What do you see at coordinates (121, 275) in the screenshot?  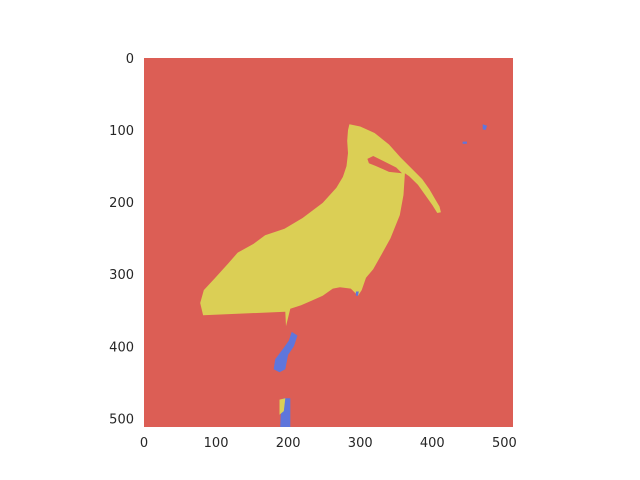 I see `y-tick-label: 300` at bounding box center [121, 275].